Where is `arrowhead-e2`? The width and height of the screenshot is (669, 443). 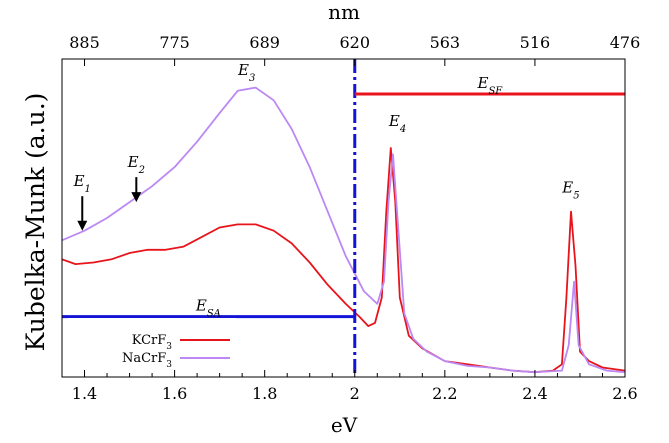
arrowhead-e2 is located at coordinates (136, 197).